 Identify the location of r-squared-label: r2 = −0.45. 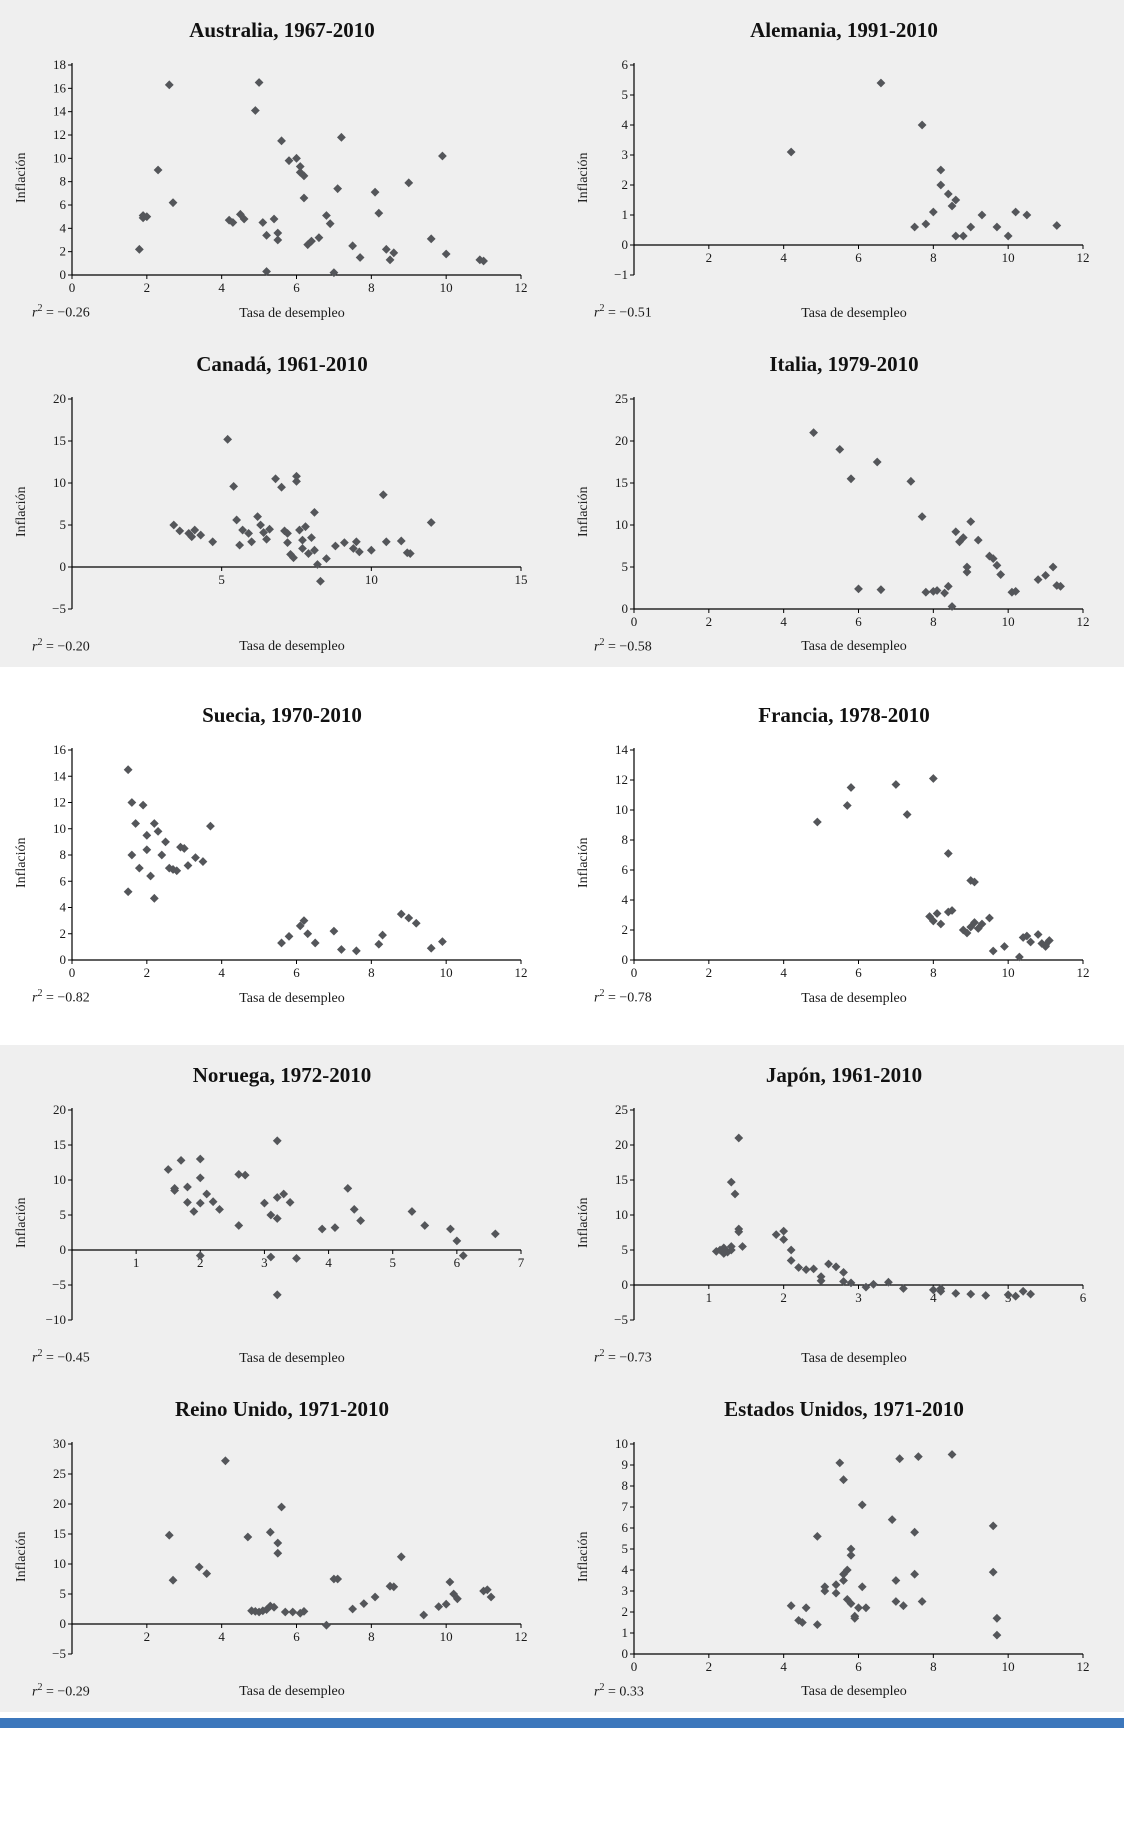
(61, 1356).